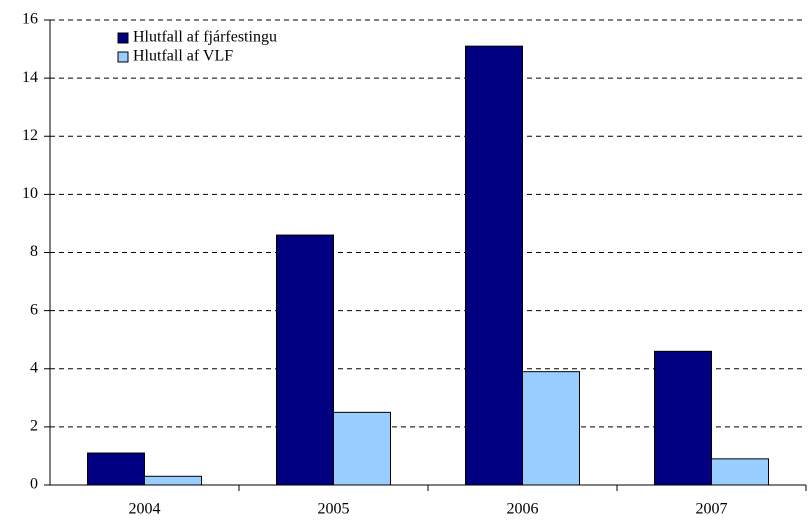  I want to click on x-tick-label: 2004, so click(145, 509).